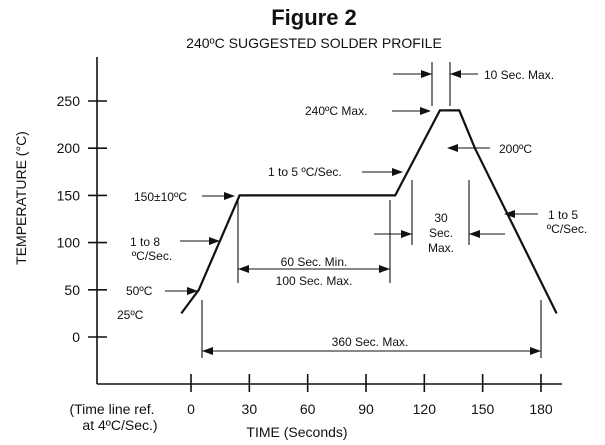  I want to click on annotation-soak-max: 100 Sec. Max., so click(314, 281).